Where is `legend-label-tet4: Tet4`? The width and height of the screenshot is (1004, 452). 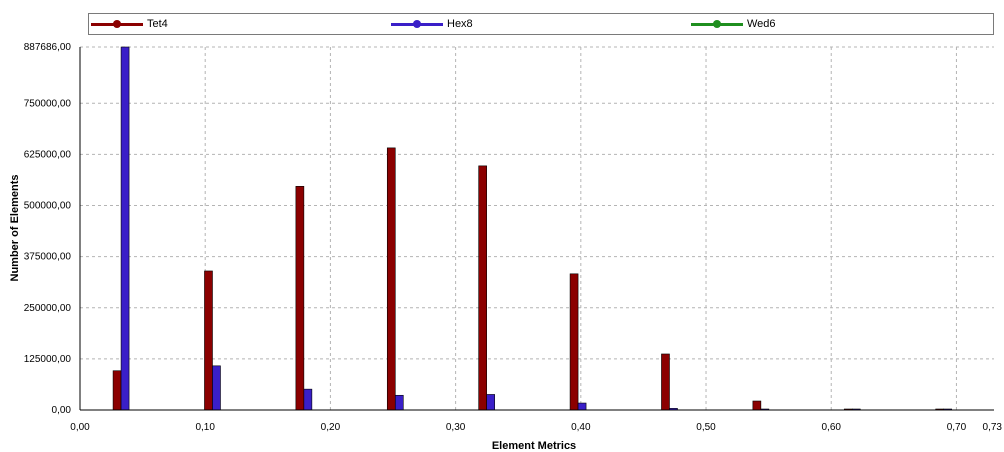 legend-label-tet4: Tet4 is located at coordinates (157, 24).